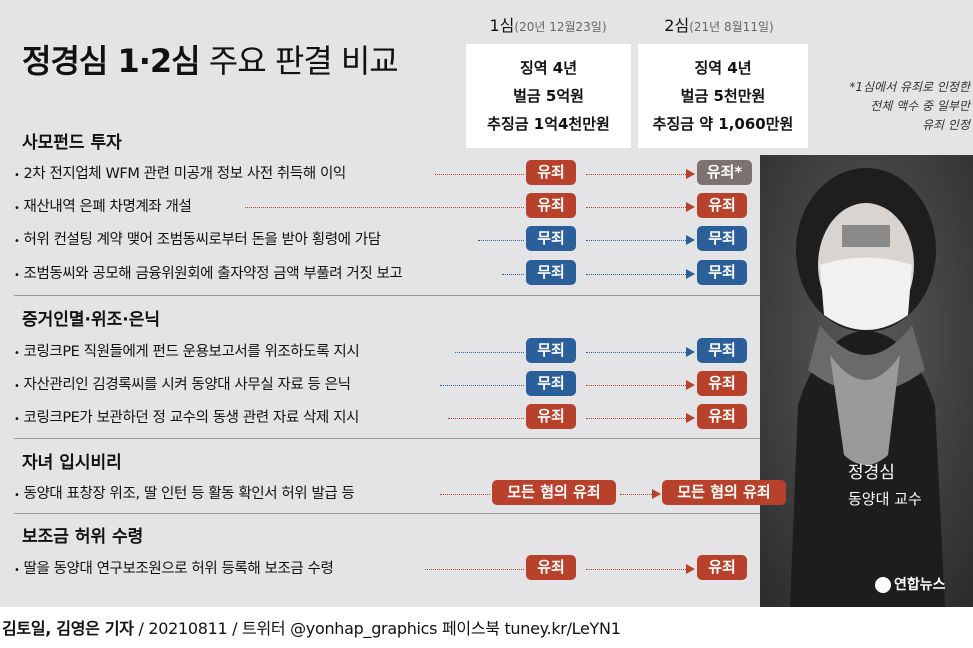 This screenshot has height=648, width=973. I want to click on row-item: • 코링크PE가 보관하던 정 교수의 동생 관련 자료 삭제 지시, so click(187, 418).